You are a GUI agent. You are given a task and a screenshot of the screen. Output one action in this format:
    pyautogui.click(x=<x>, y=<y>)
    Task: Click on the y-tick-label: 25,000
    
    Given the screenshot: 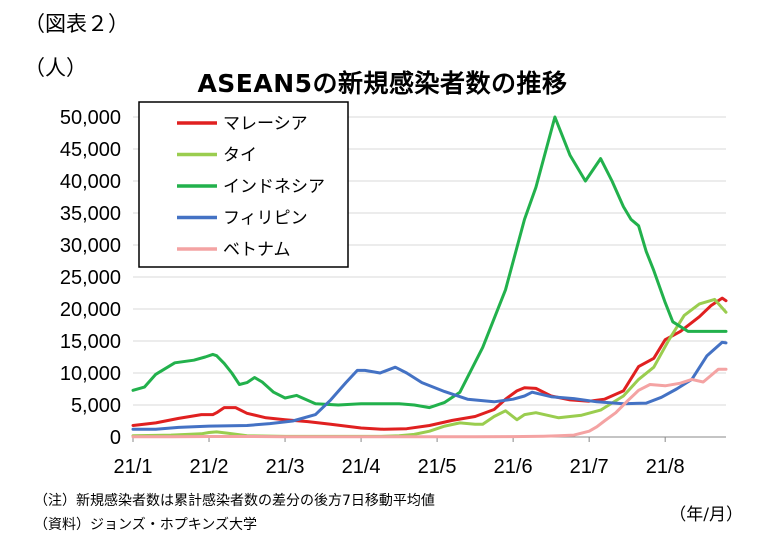 What is the action you would take?
    pyautogui.click(x=90, y=278)
    